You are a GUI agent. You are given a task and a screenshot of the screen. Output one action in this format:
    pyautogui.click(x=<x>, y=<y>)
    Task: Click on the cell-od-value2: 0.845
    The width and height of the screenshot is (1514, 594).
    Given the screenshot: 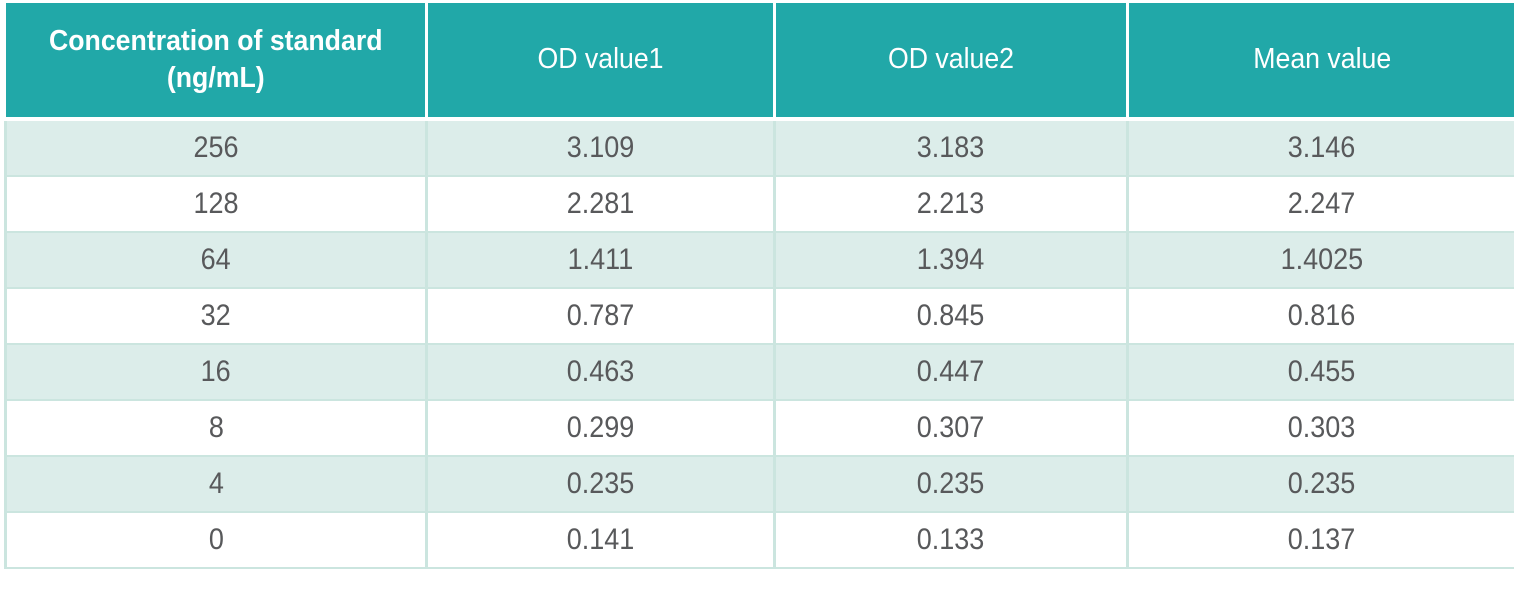 What is the action you would take?
    pyautogui.click(x=951, y=316)
    